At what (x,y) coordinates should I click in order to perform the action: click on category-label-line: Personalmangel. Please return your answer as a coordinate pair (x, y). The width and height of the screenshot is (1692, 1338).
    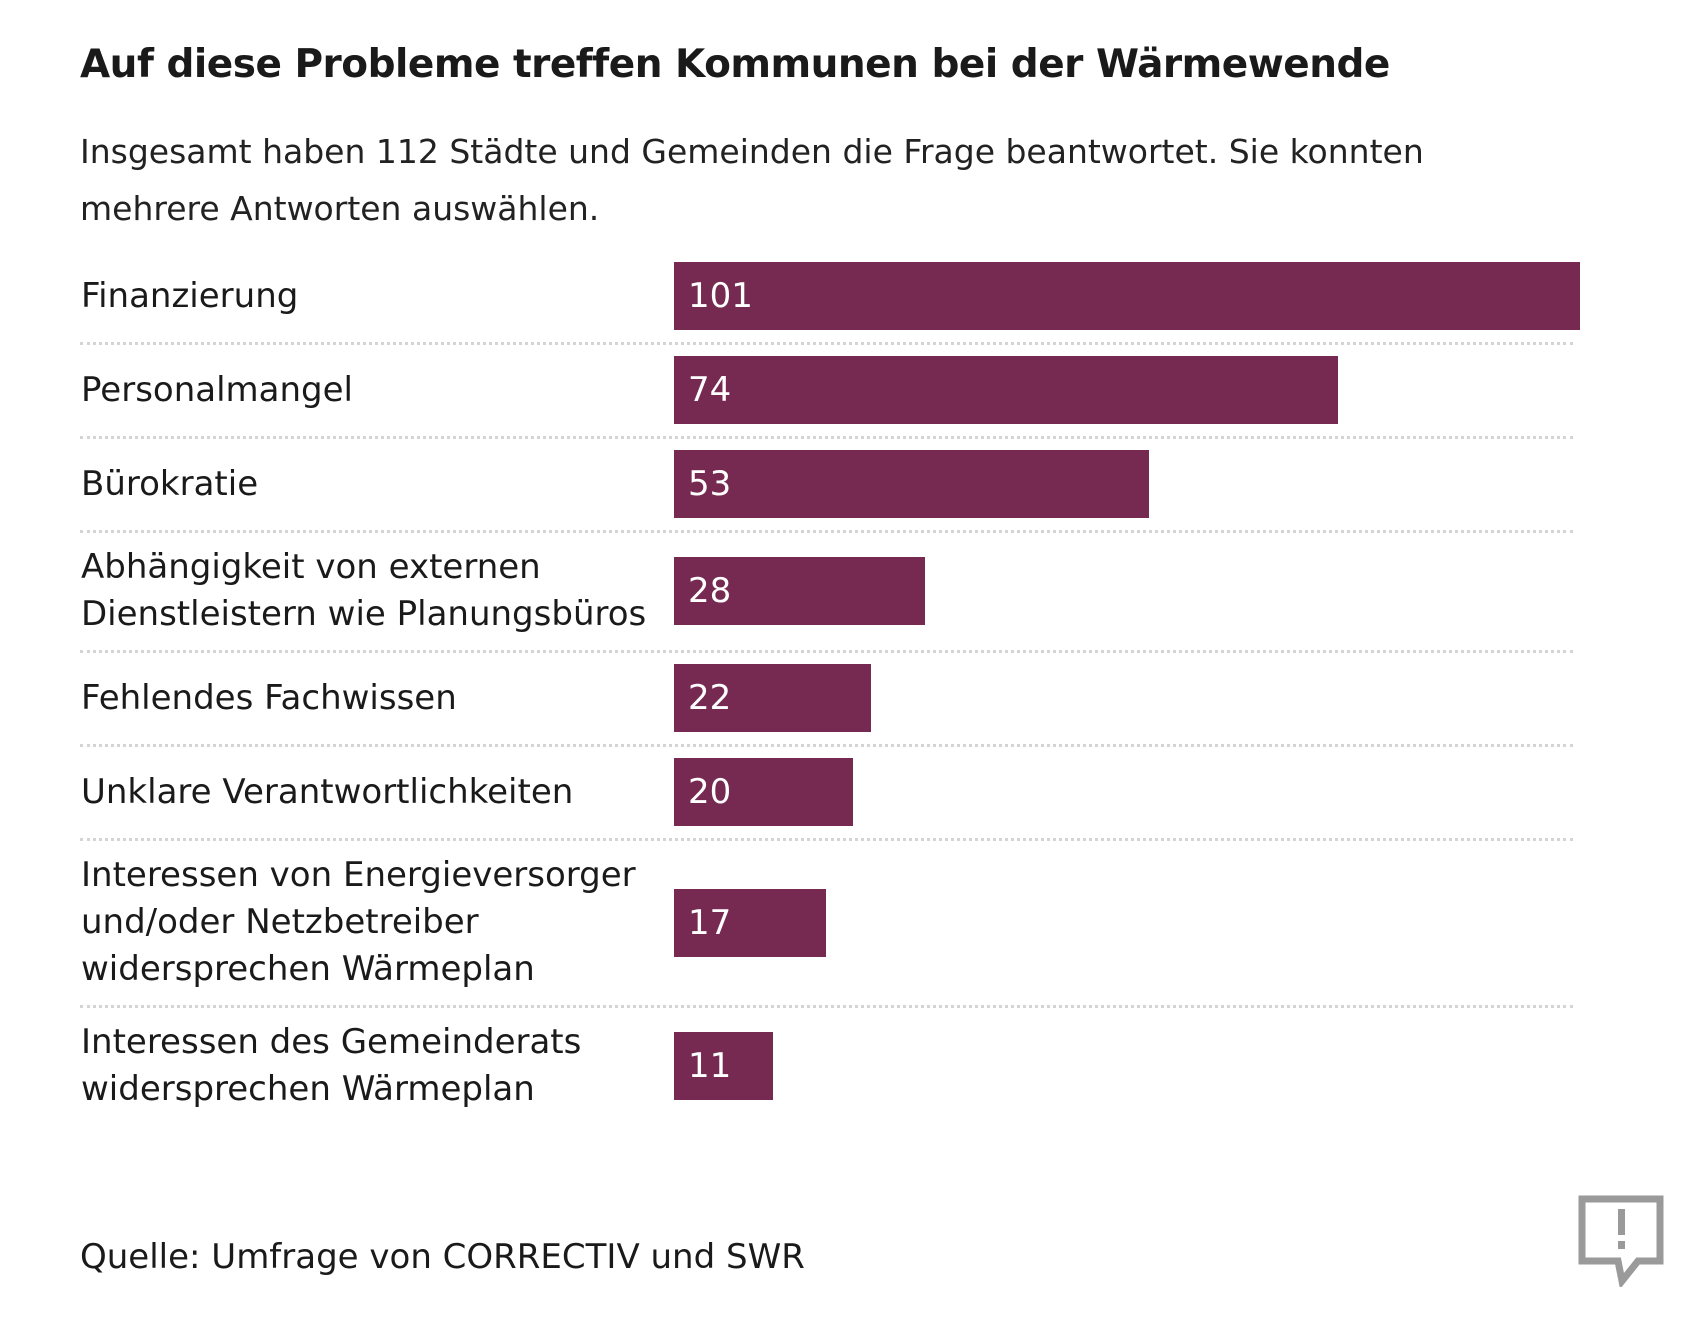
    Looking at the image, I should click on (217, 389).